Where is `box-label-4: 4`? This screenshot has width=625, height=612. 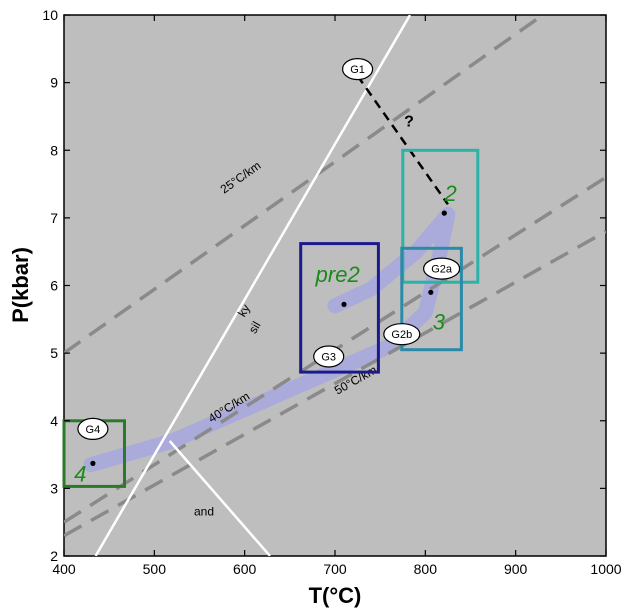 box-label-4: 4 is located at coordinates (80, 474).